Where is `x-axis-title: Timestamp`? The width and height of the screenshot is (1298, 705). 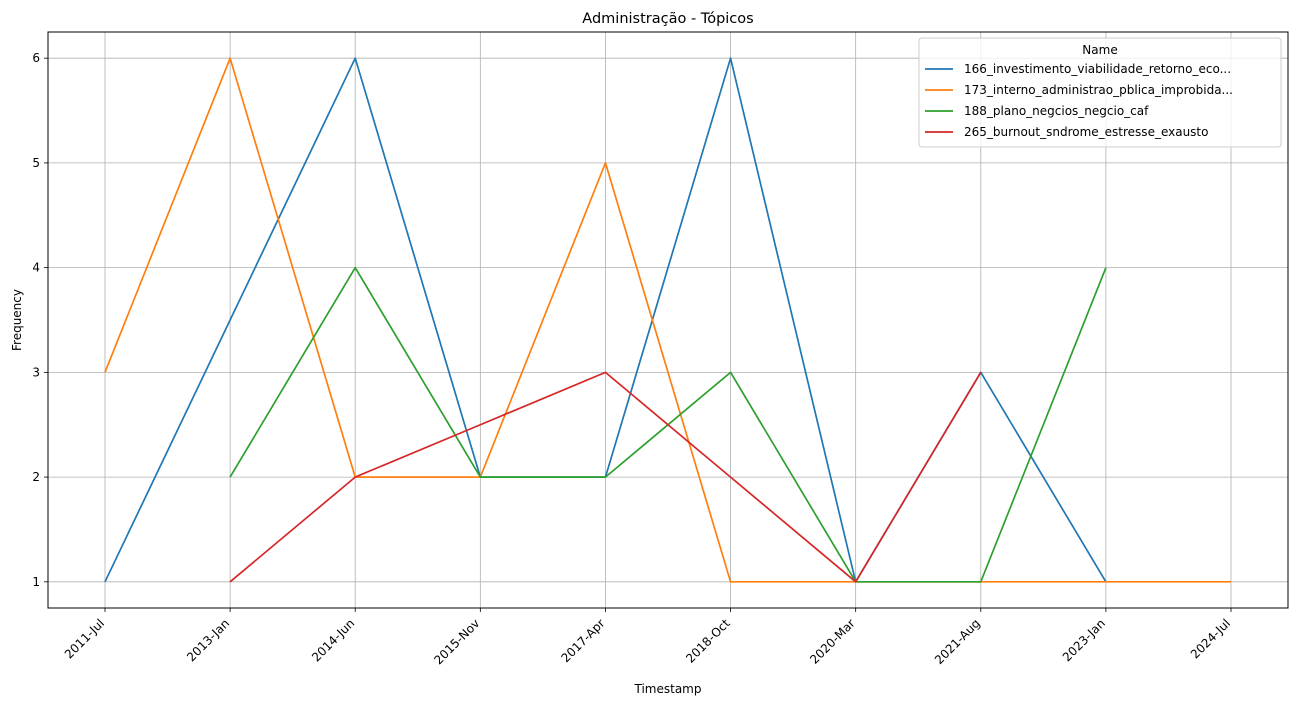
x-axis-title: Timestamp is located at coordinates (668, 689).